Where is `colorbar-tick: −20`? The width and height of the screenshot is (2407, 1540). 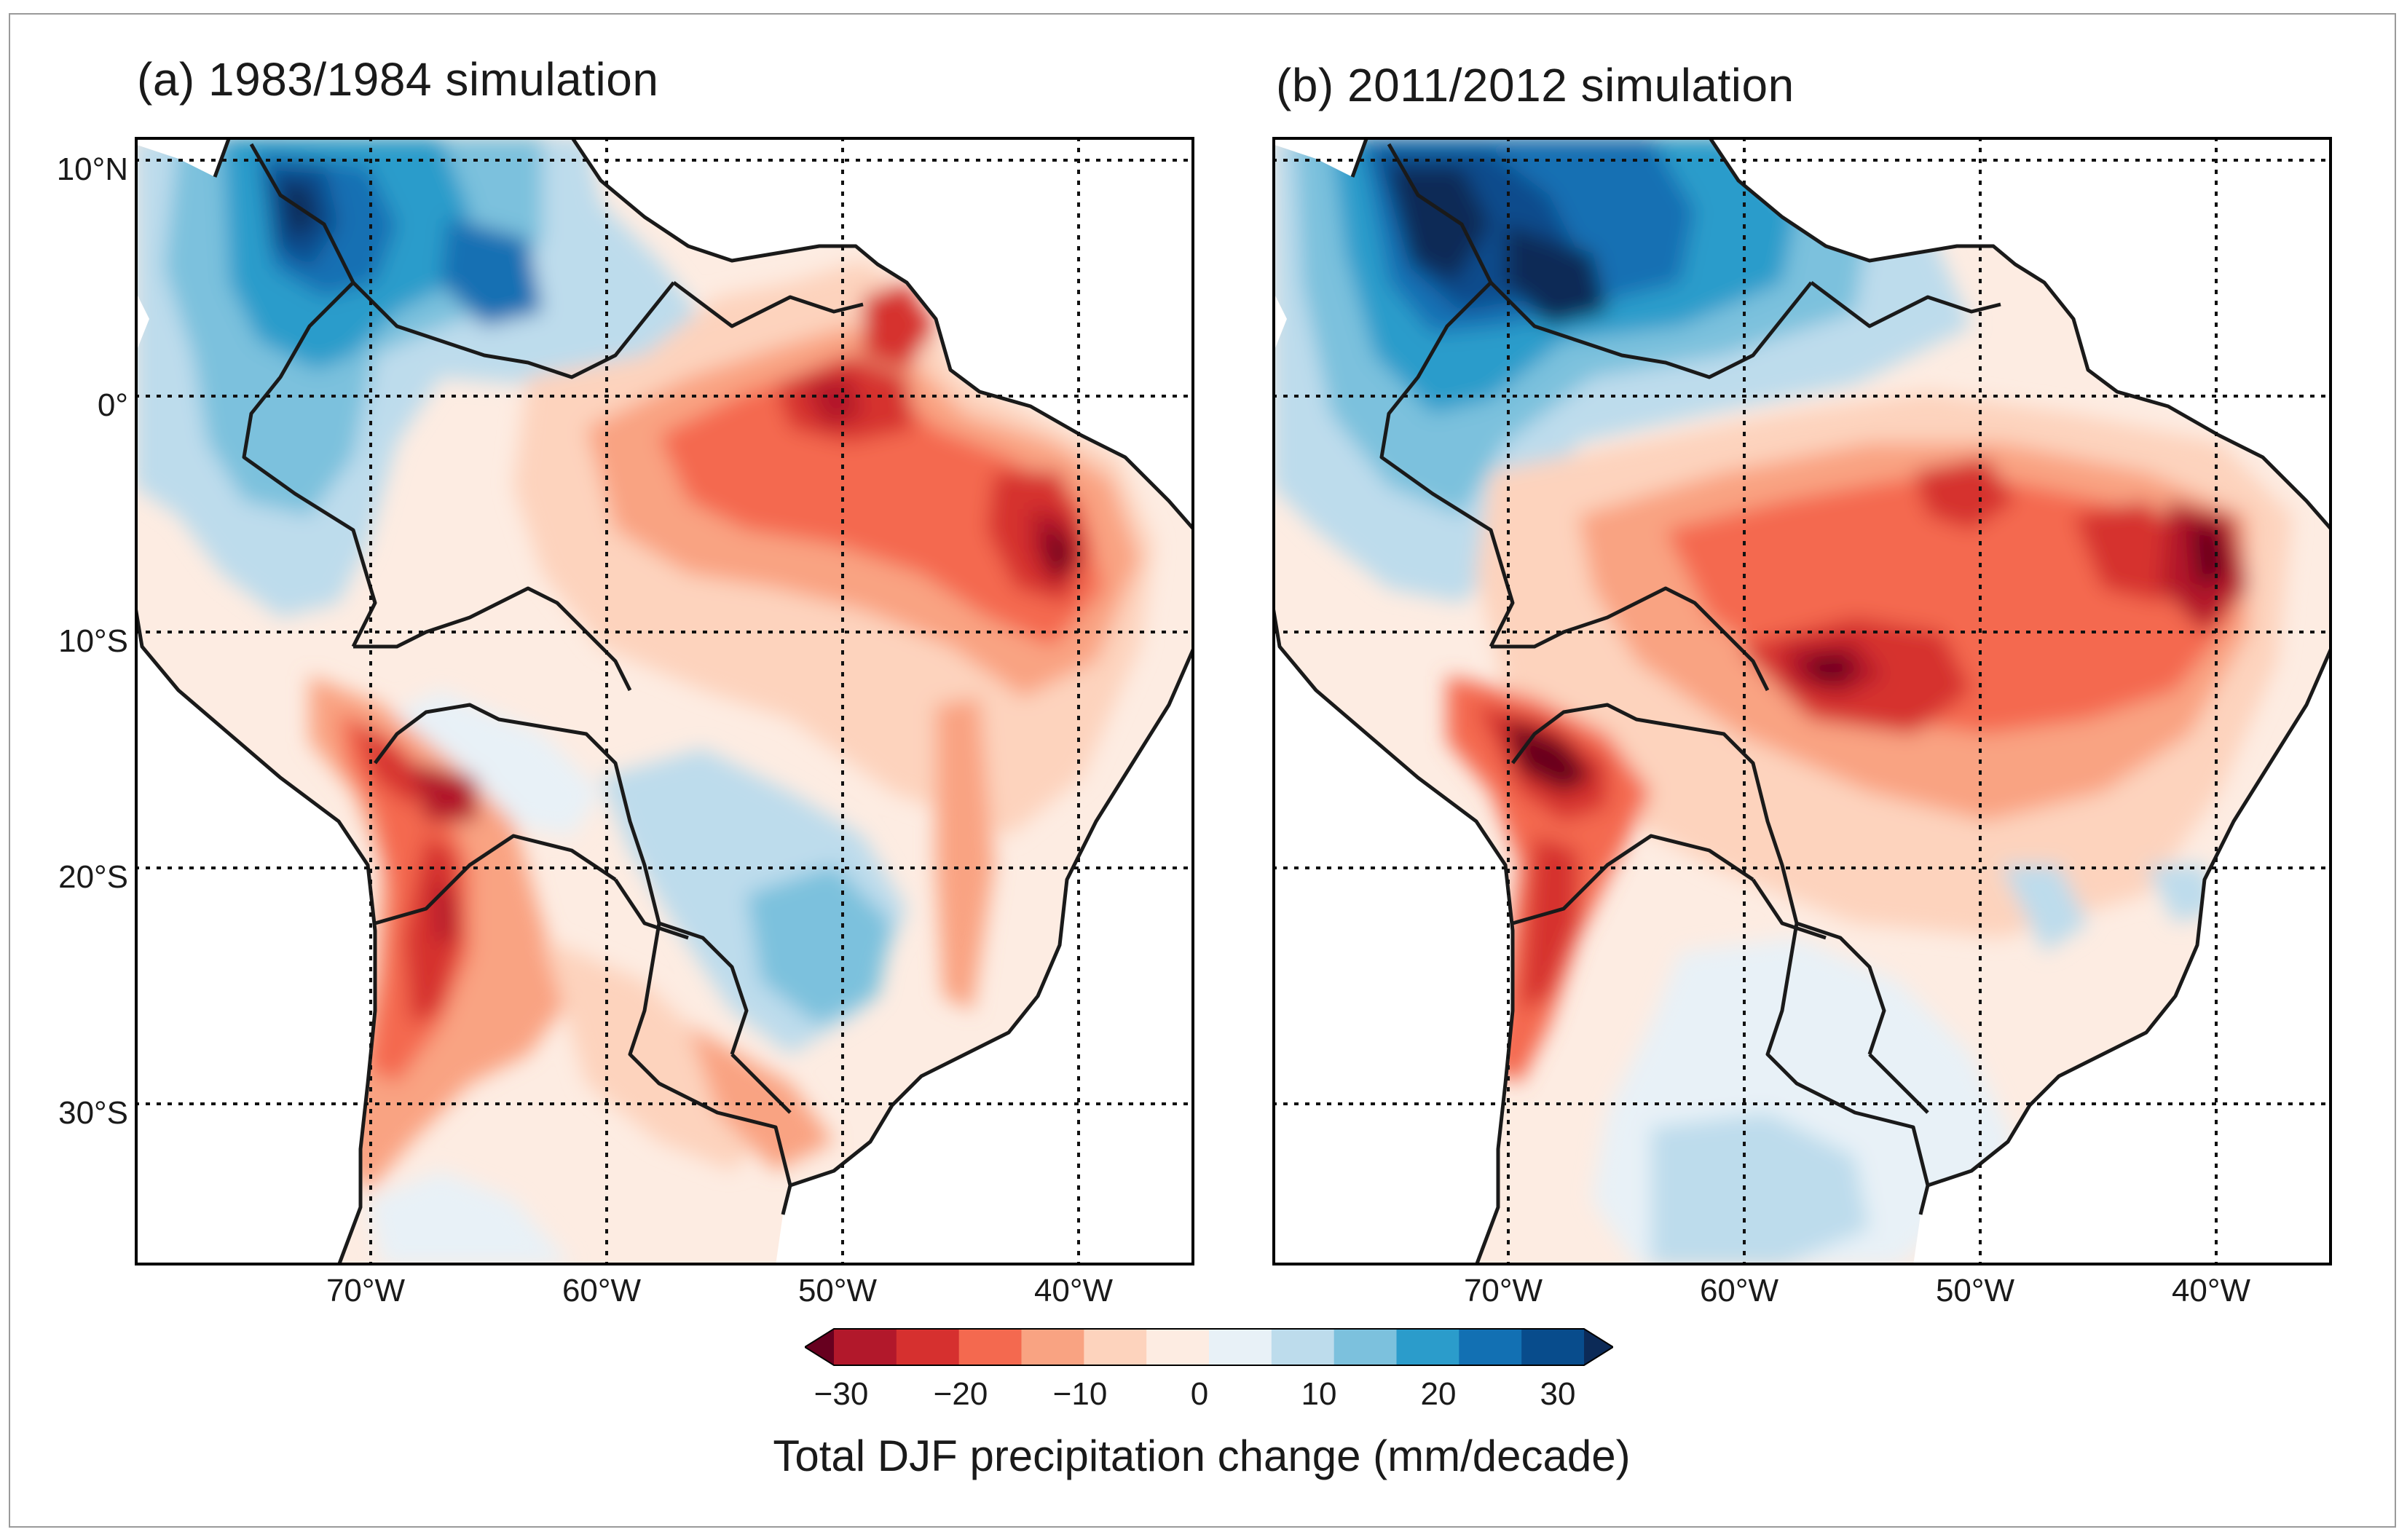 colorbar-tick: −20 is located at coordinates (960, 1394).